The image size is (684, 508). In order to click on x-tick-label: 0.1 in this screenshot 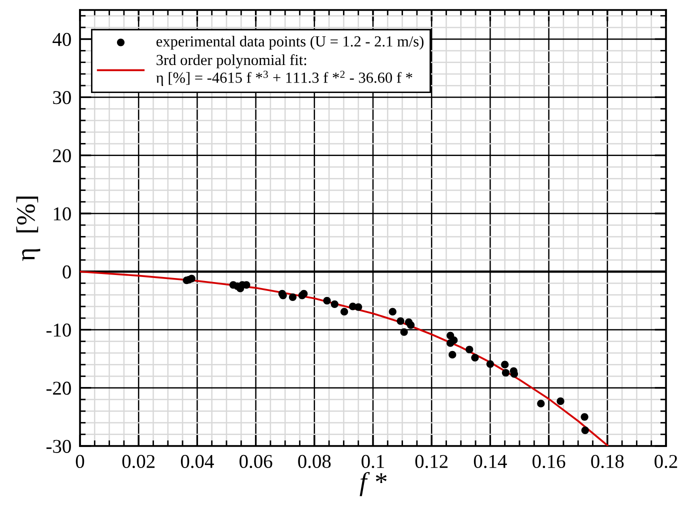, I will do `click(373, 461)`.